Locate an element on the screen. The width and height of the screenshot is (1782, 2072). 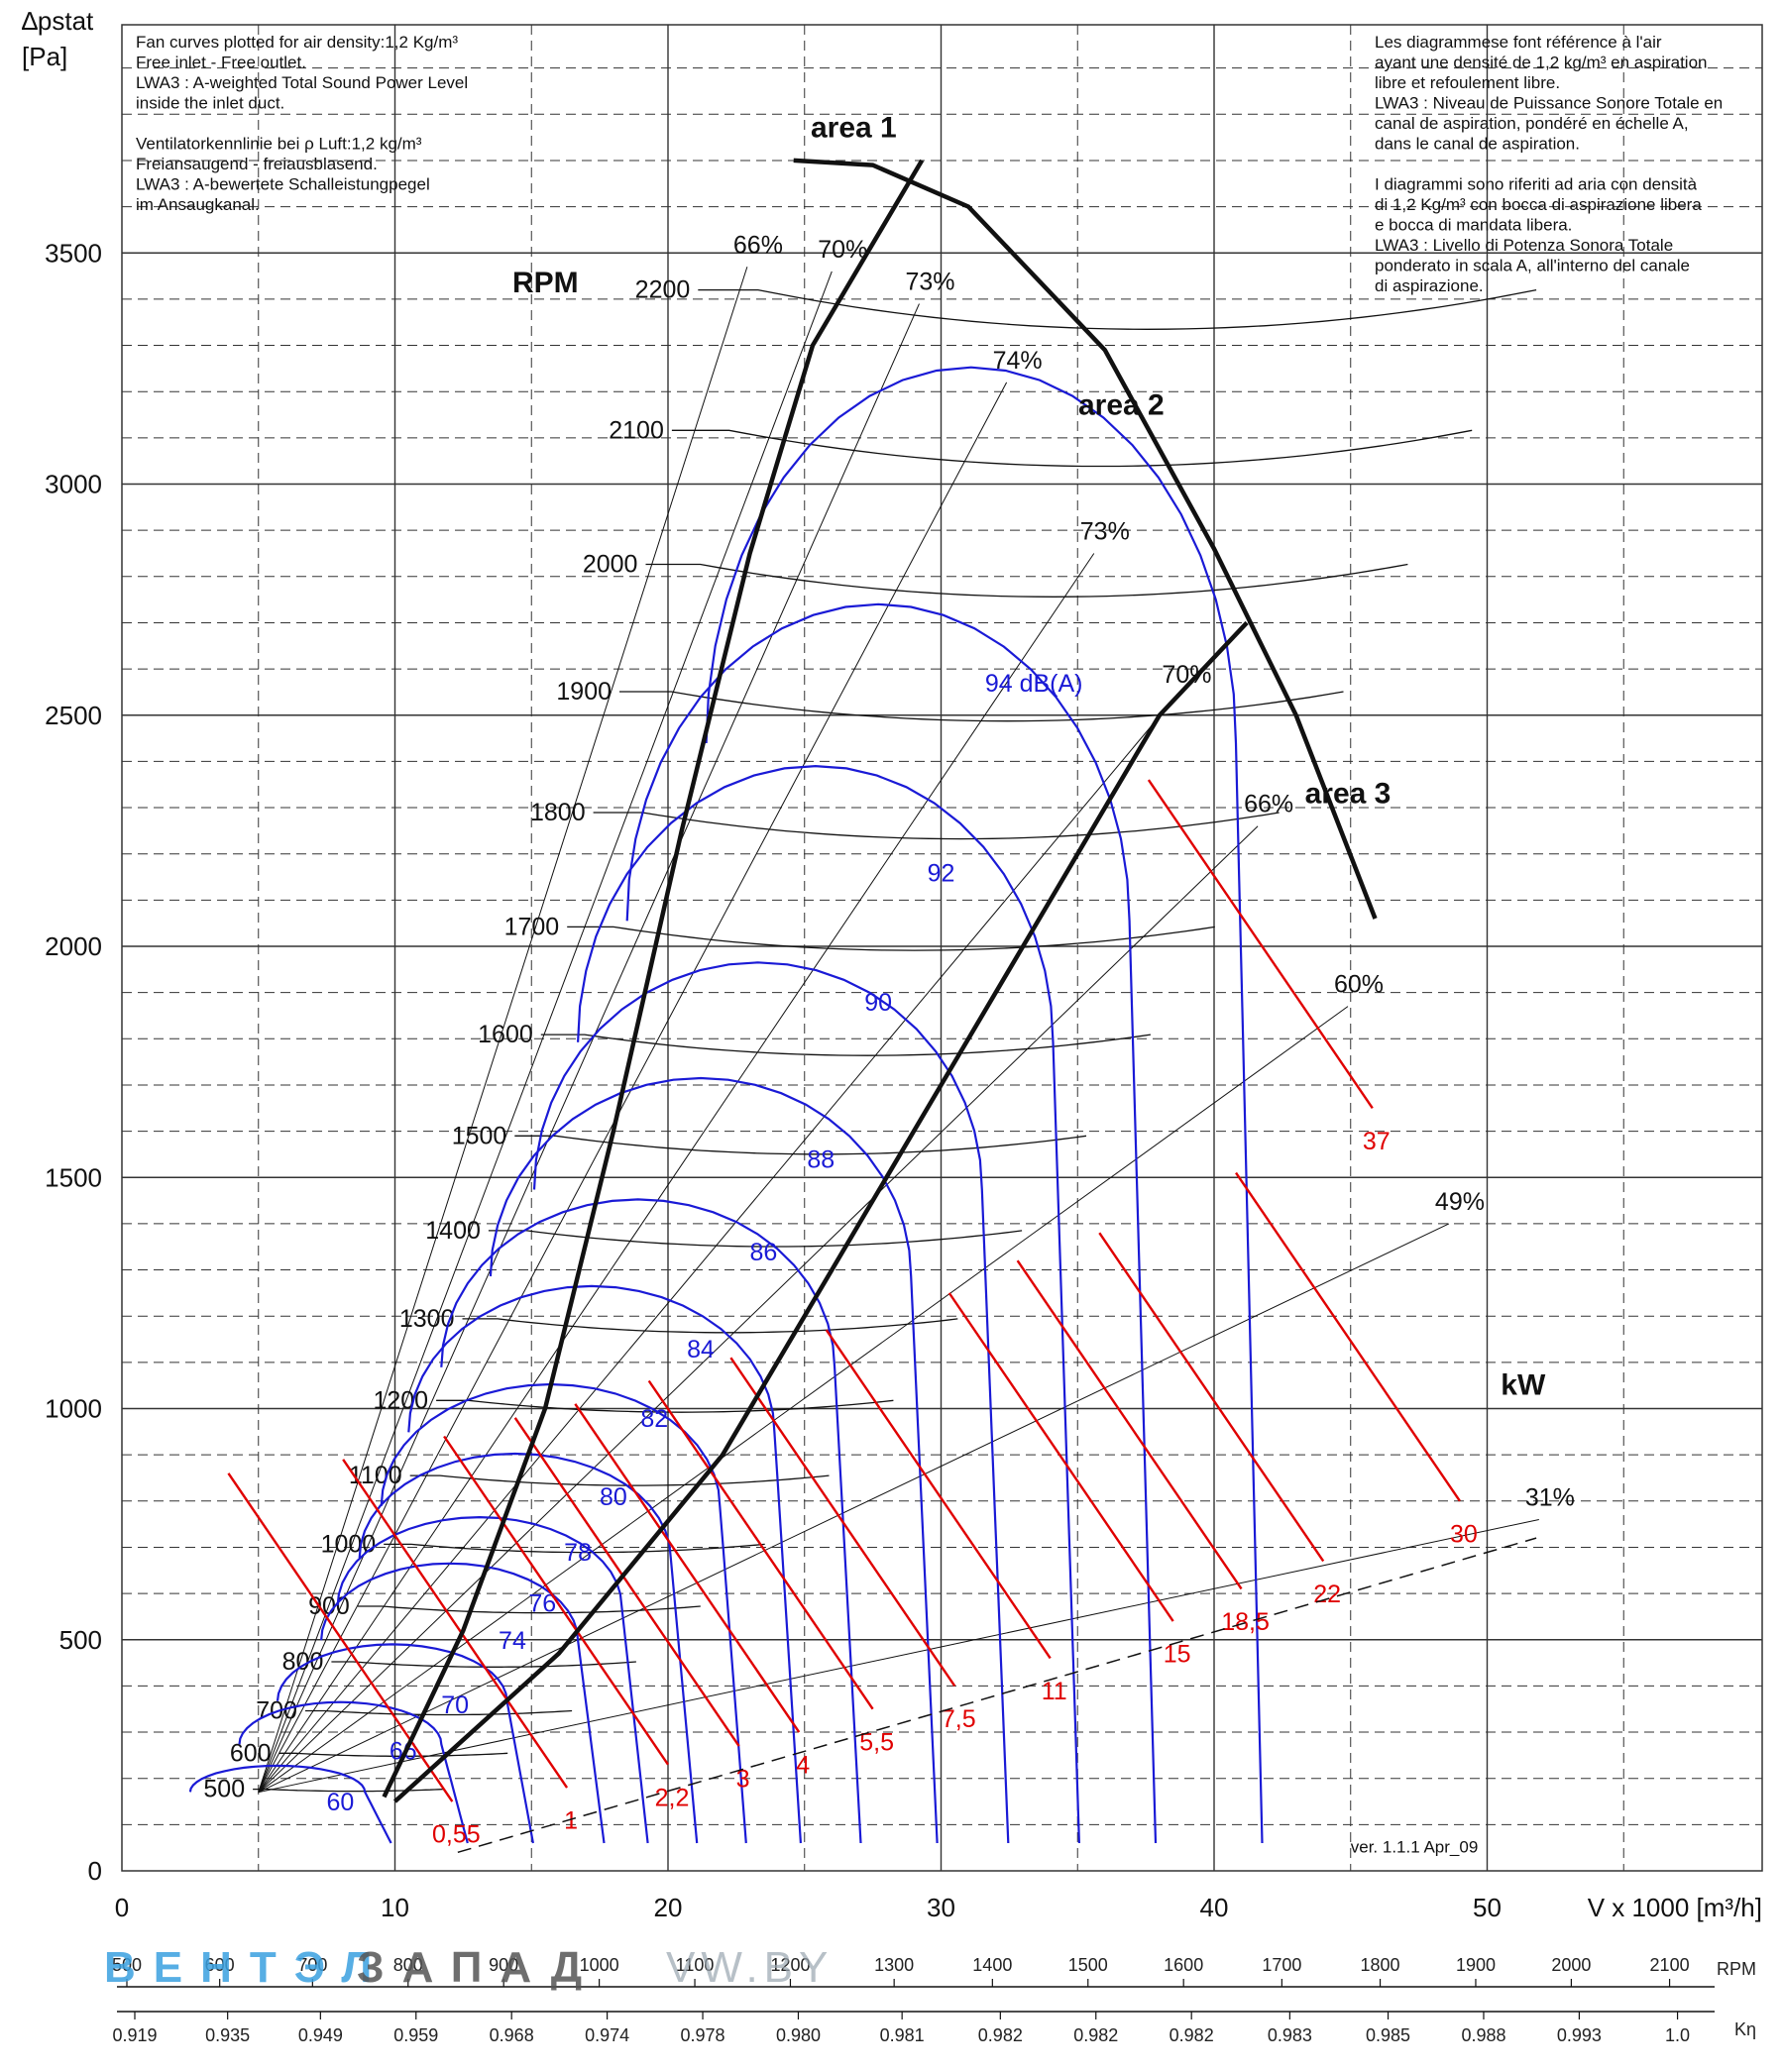
sound-label: 70 is located at coordinates (455, 1705).